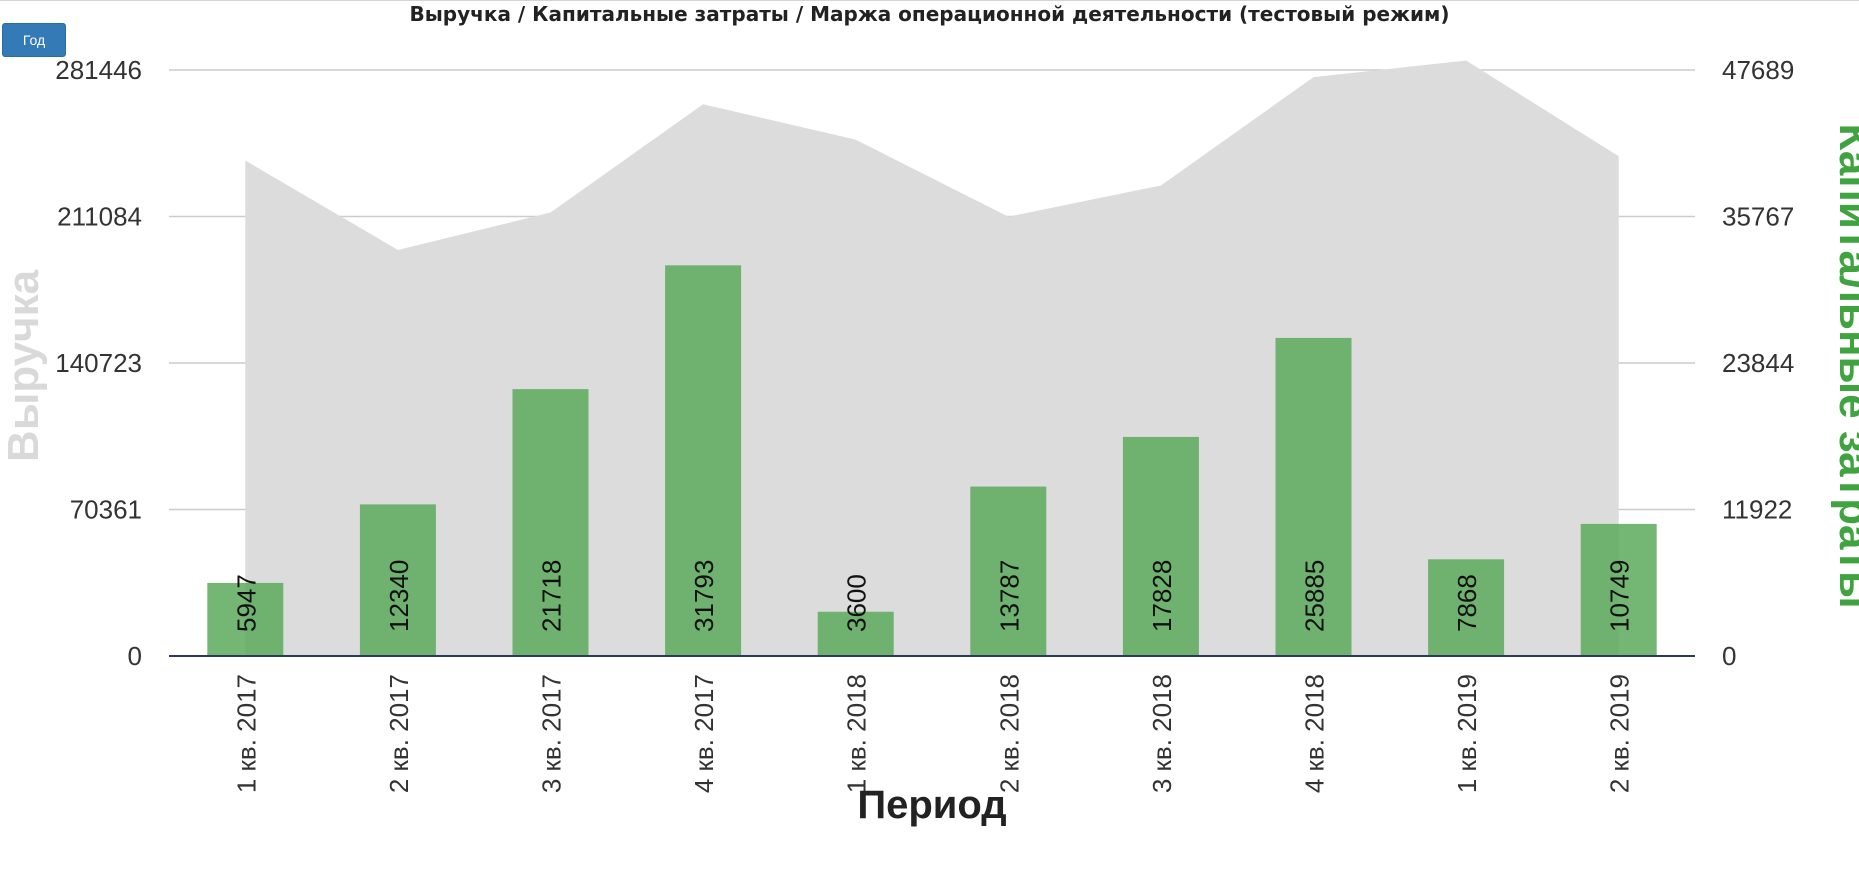 Image resolution: width=1859 pixels, height=882 pixels. I want to click on x-axis-tick-label: 4 кв. 2018, so click(1315, 733).